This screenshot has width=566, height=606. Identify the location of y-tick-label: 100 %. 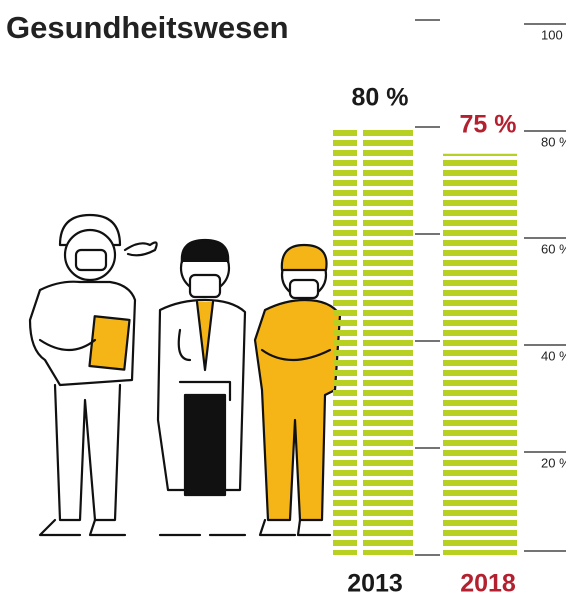
(553, 34).